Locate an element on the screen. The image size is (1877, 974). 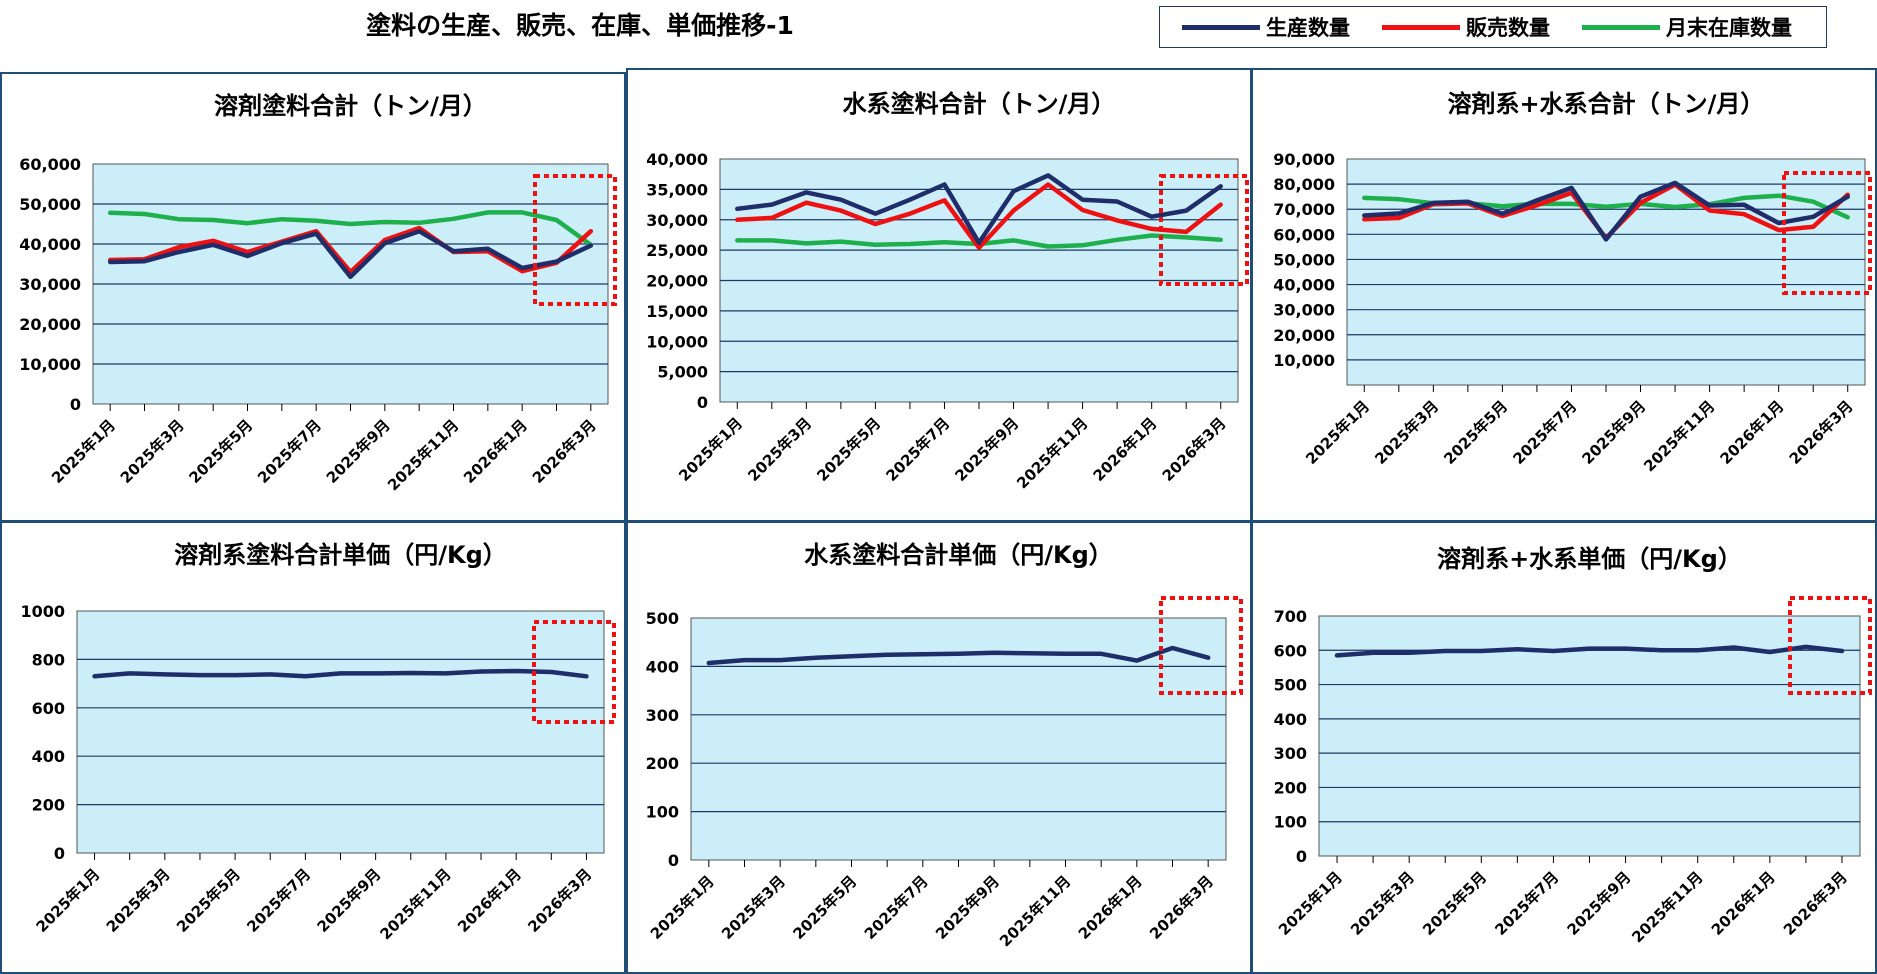
legend-item-sales: 販売数量 is located at coordinates (1466, 27).